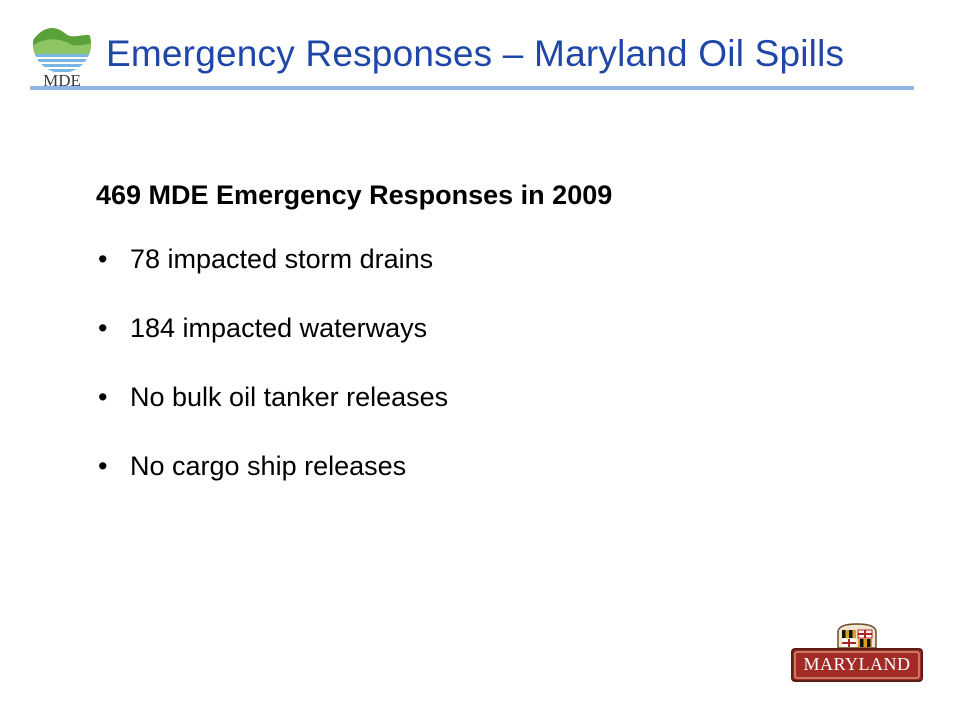 This screenshot has width=960, height=720. What do you see at coordinates (268, 466) in the screenshot?
I see `bullet-text: No cargo ship releases` at bounding box center [268, 466].